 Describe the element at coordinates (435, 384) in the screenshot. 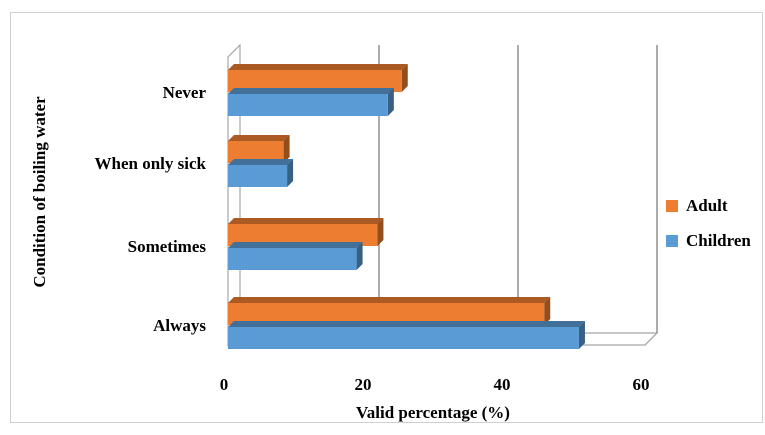

I see `x-tick-labels: 0 20 40 60` at that location.